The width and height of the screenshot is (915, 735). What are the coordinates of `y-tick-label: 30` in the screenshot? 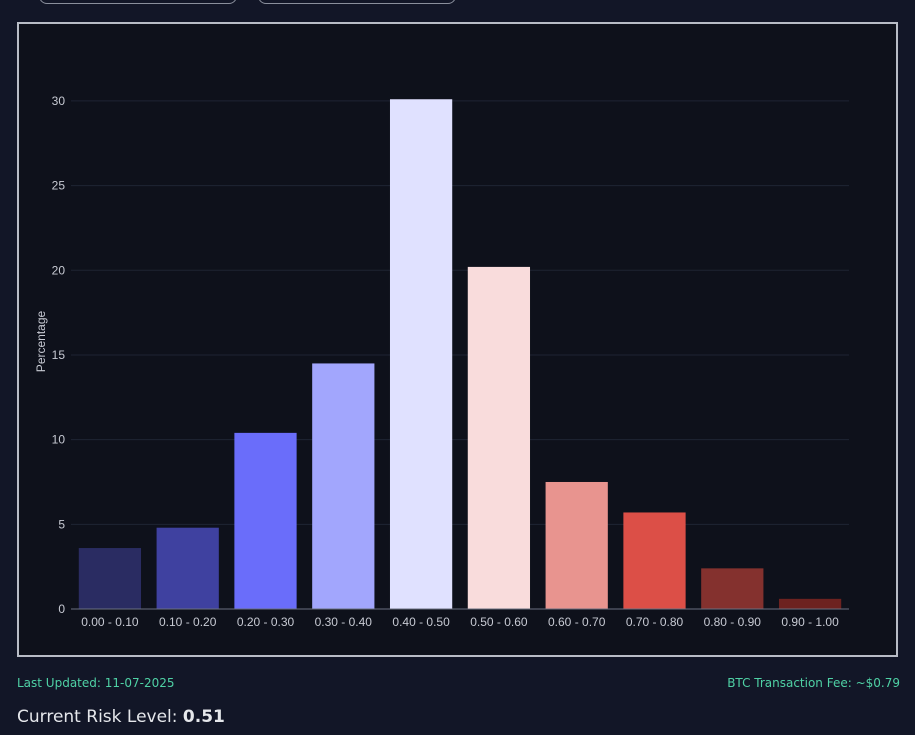 It's located at (59, 101).